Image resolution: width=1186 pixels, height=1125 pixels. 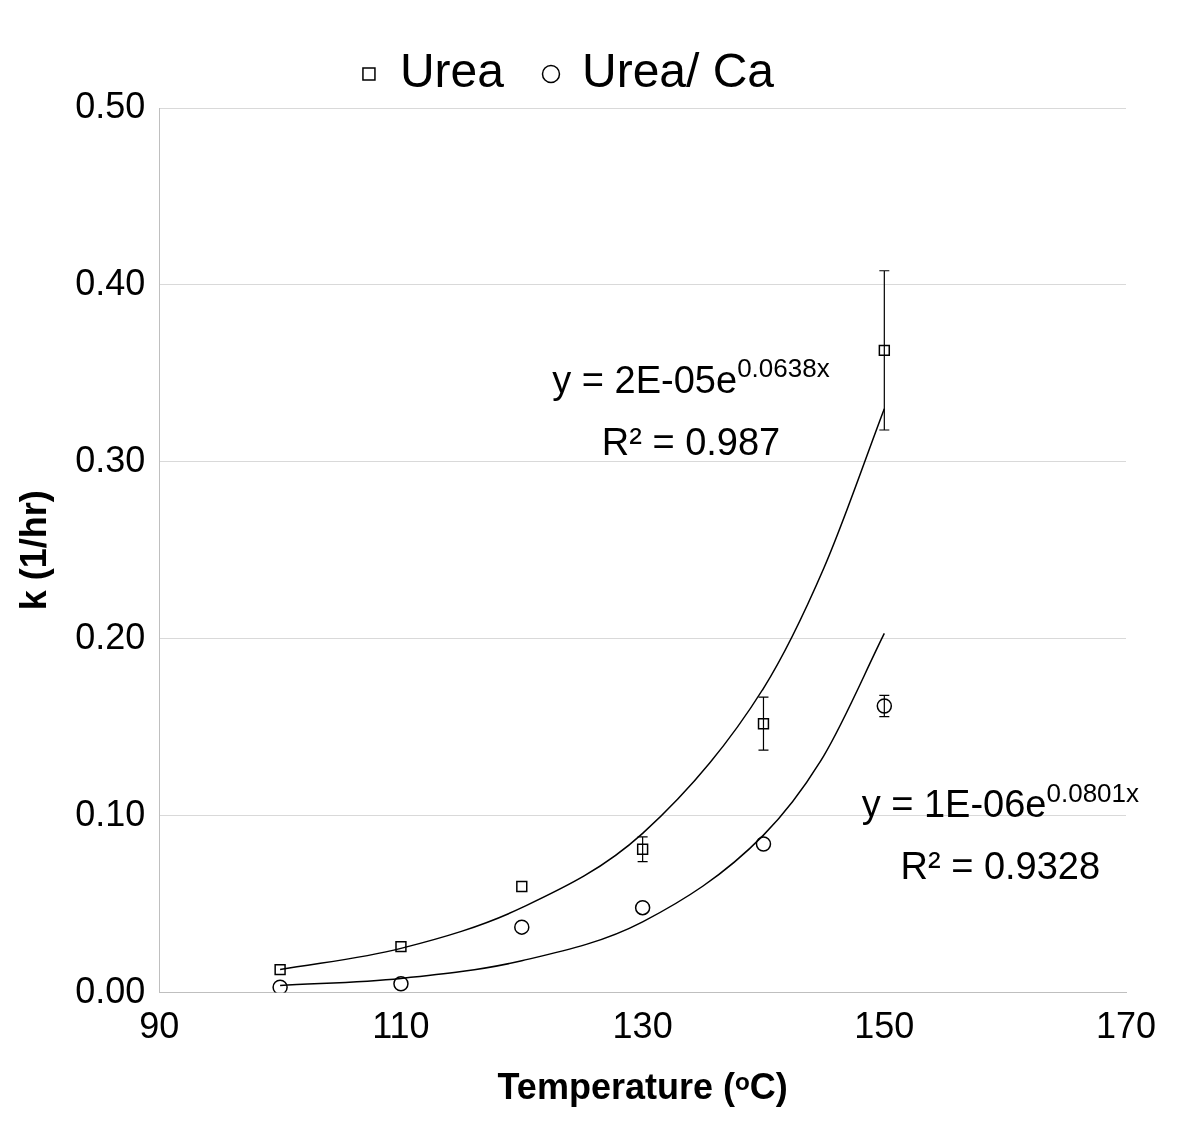 I want to click on y-tick-label: 0.10, so click(x=110, y=813).